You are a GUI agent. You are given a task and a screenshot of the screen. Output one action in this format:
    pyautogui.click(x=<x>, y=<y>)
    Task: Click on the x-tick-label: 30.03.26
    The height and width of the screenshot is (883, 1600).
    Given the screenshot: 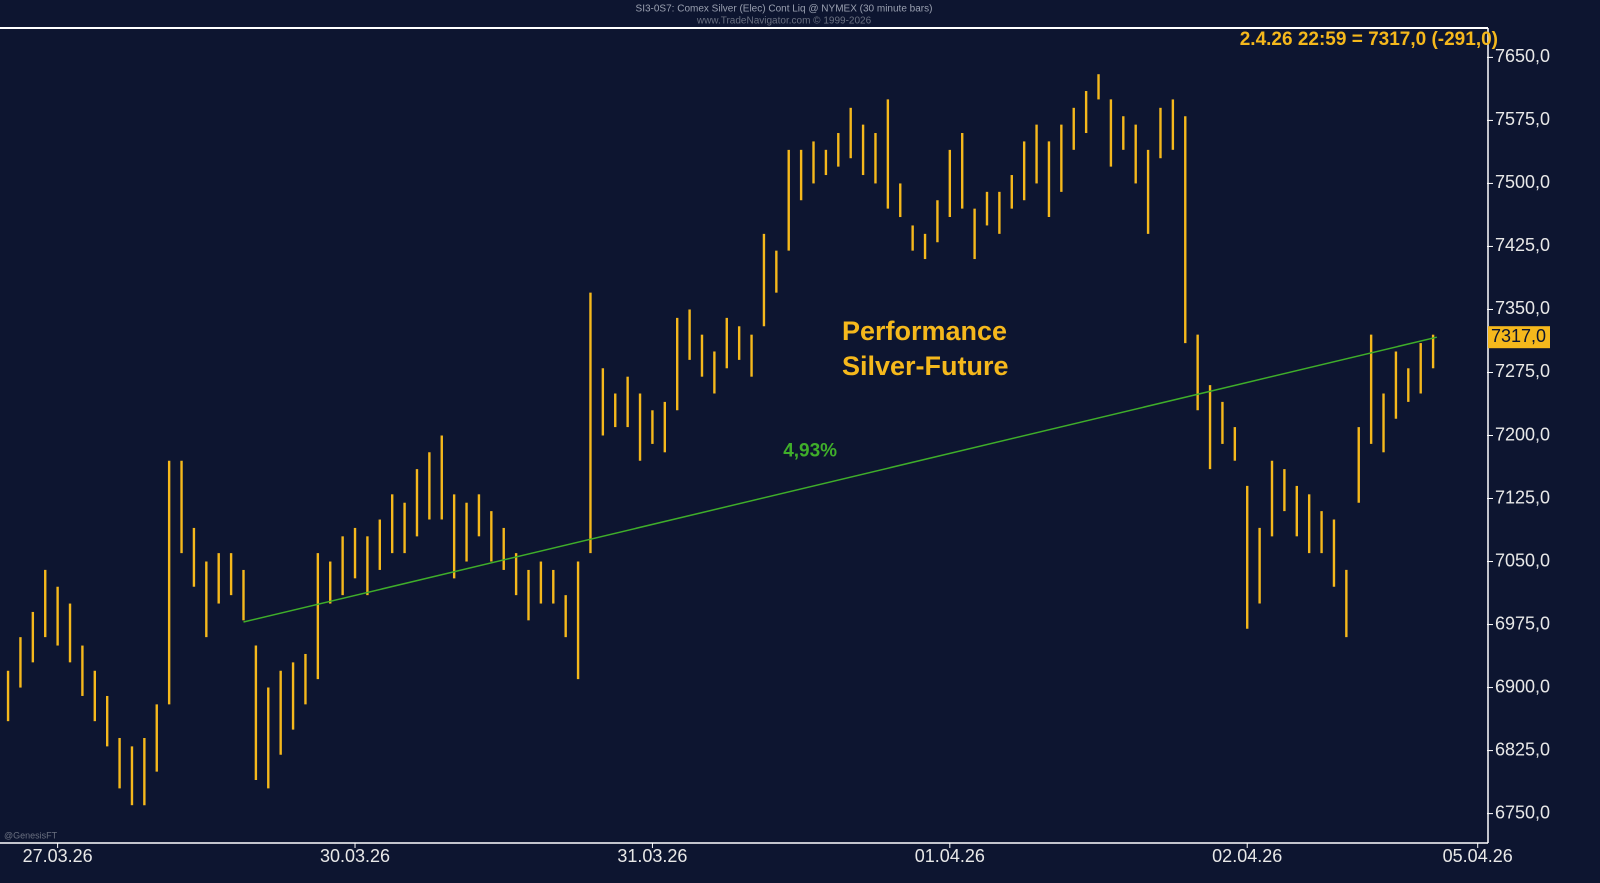 What is the action you would take?
    pyautogui.click(x=355, y=856)
    